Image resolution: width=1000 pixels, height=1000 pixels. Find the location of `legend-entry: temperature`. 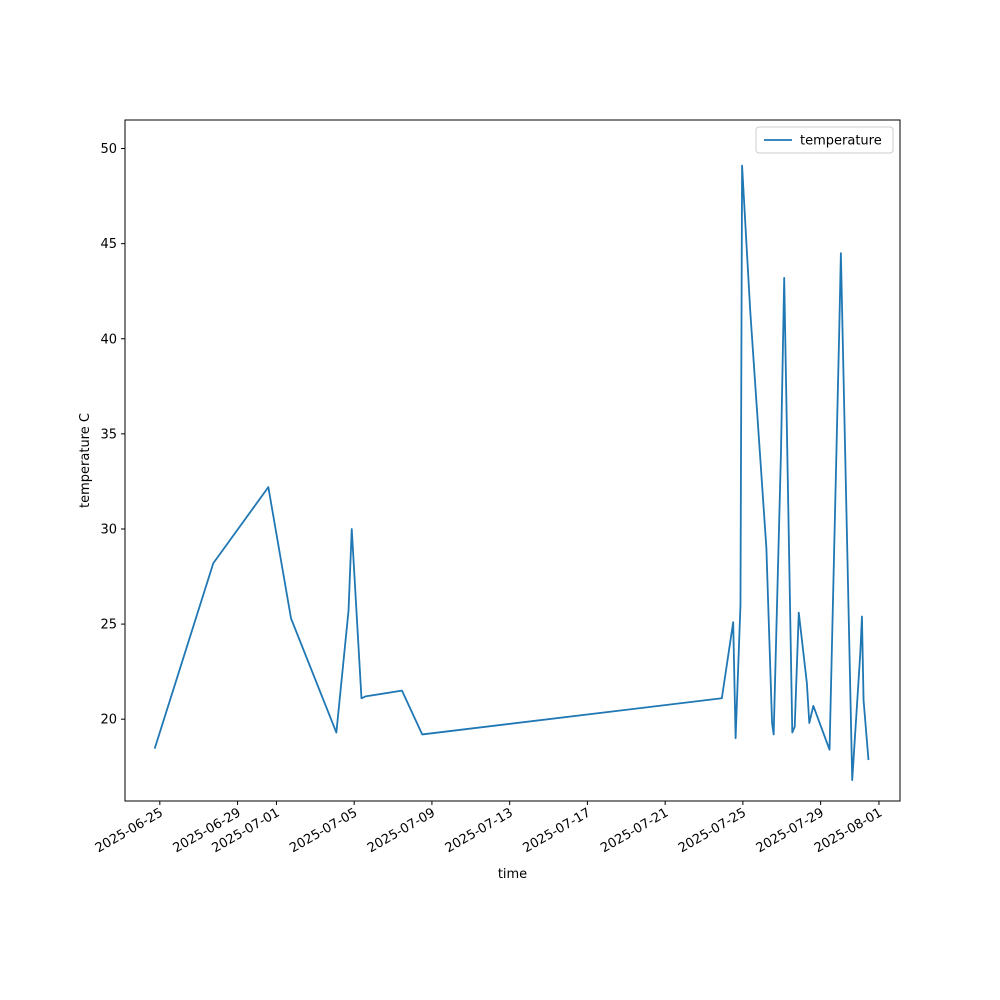

legend-entry: temperature is located at coordinates (841, 141).